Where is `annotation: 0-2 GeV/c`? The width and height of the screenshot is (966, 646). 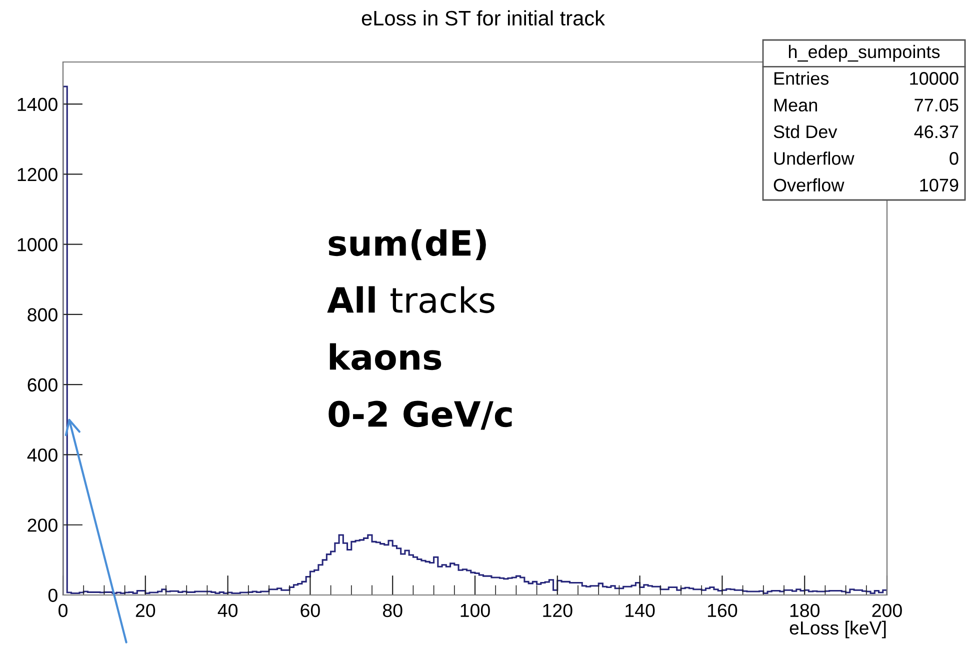 annotation: 0-2 GeV/c is located at coordinates (420, 415).